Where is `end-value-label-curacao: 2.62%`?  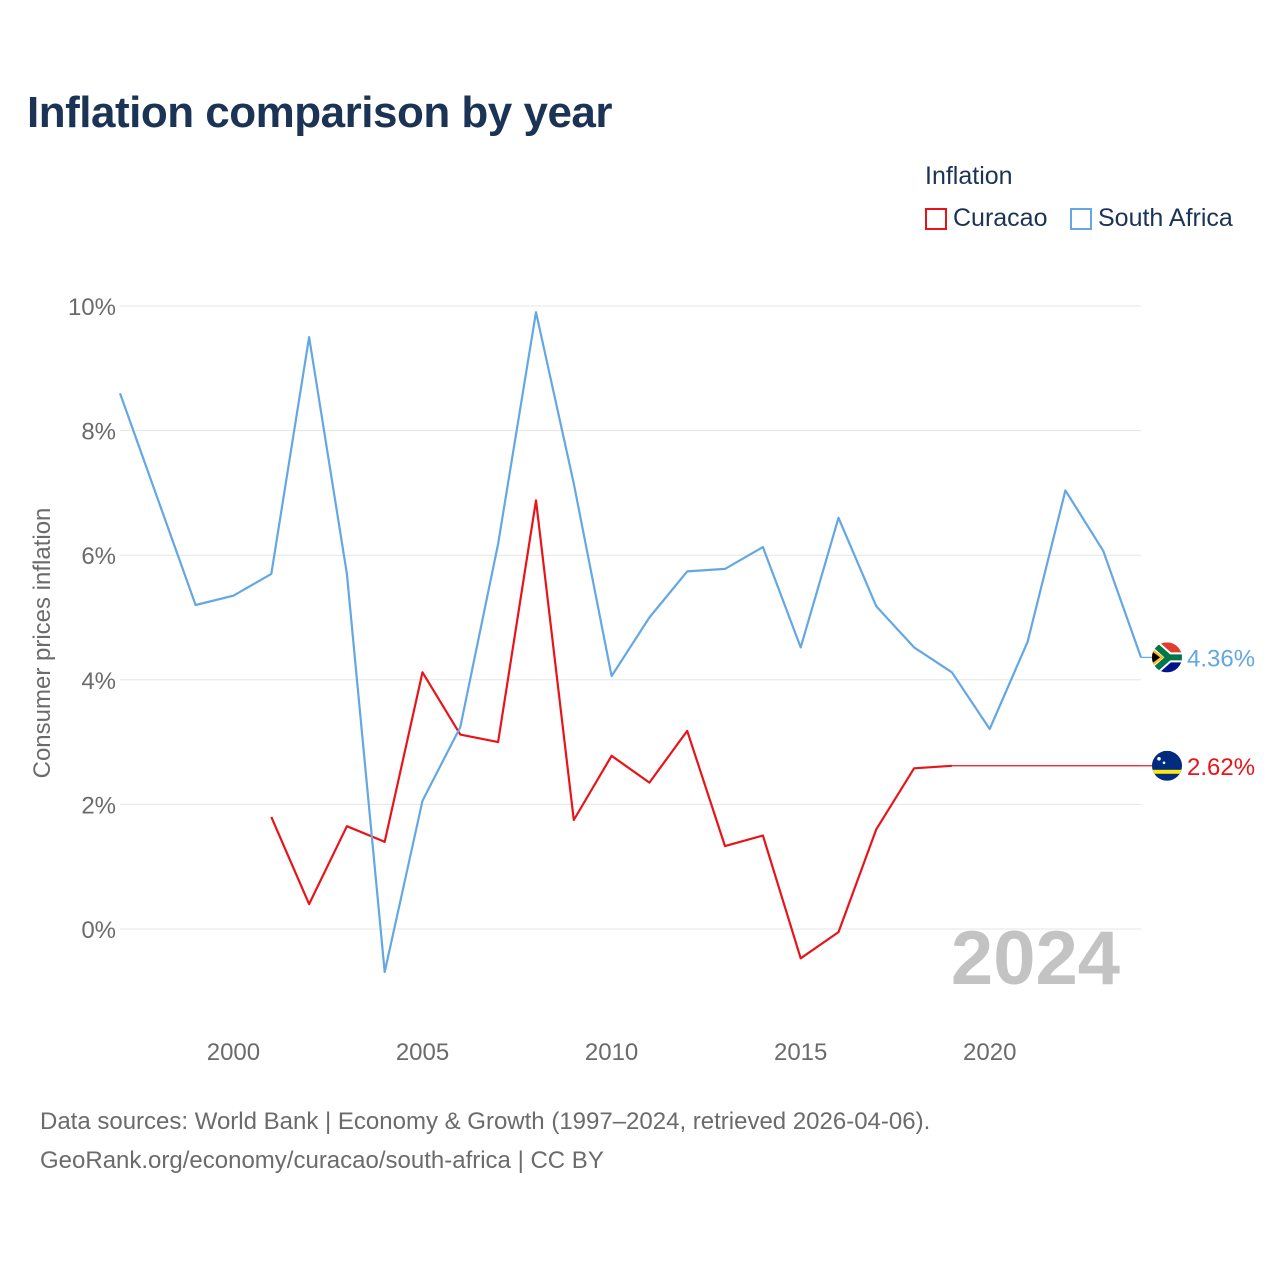 end-value-label-curacao: 2.62% is located at coordinates (1221, 767).